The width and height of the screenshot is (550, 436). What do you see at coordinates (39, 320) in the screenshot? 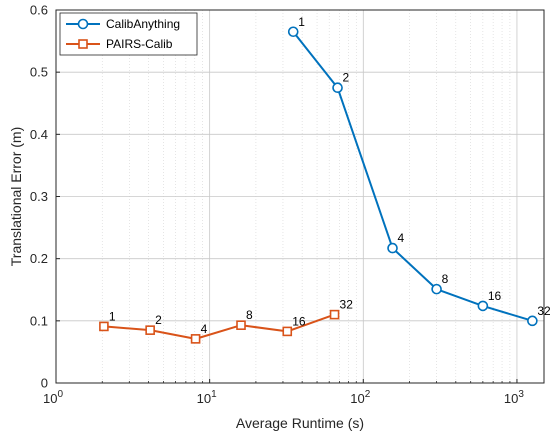
I see `y-tick-label: 0.1` at bounding box center [39, 320].